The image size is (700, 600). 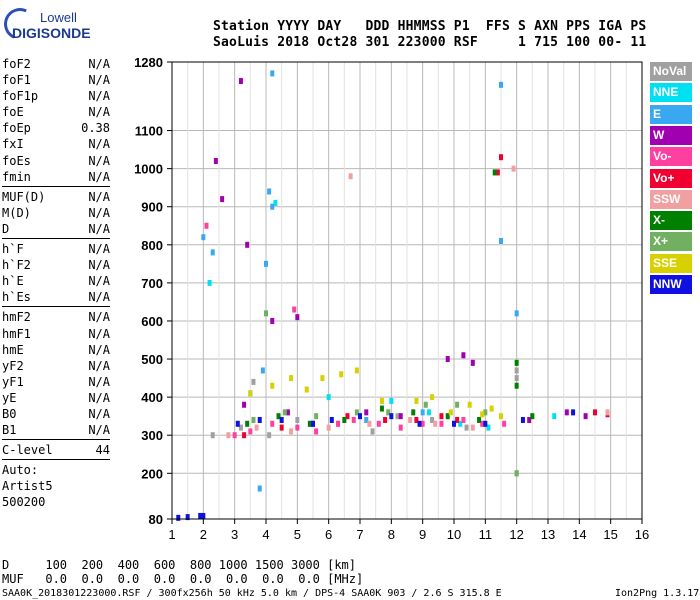 What do you see at coordinates (56, 177) in the screenshot?
I see `param-row: fmin N/A` at bounding box center [56, 177].